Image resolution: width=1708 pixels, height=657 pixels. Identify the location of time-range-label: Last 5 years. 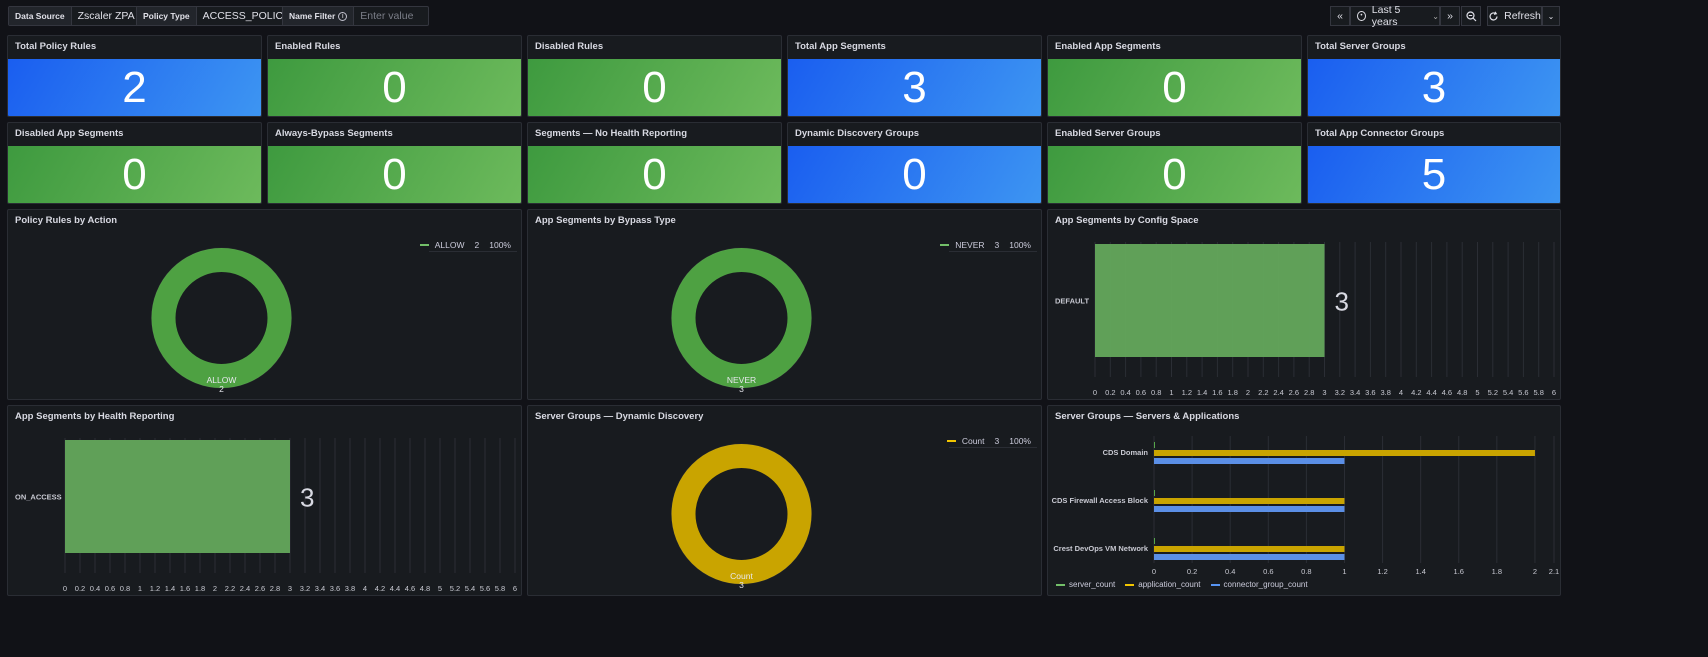
(1386, 16).